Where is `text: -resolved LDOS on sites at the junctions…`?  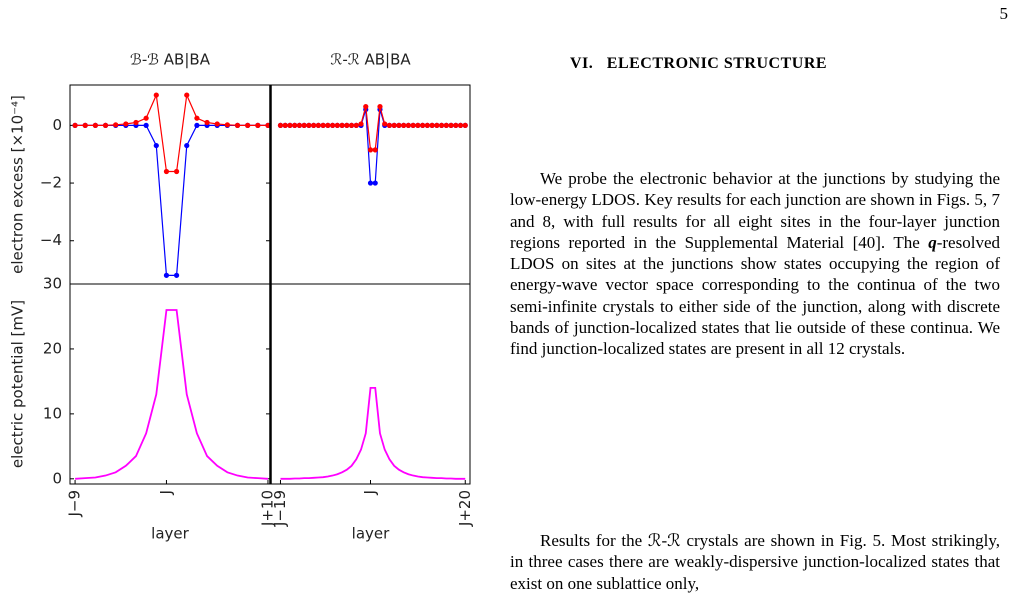 text: -resolved LDOS on sites at the junctions… is located at coordinates (755, 295).